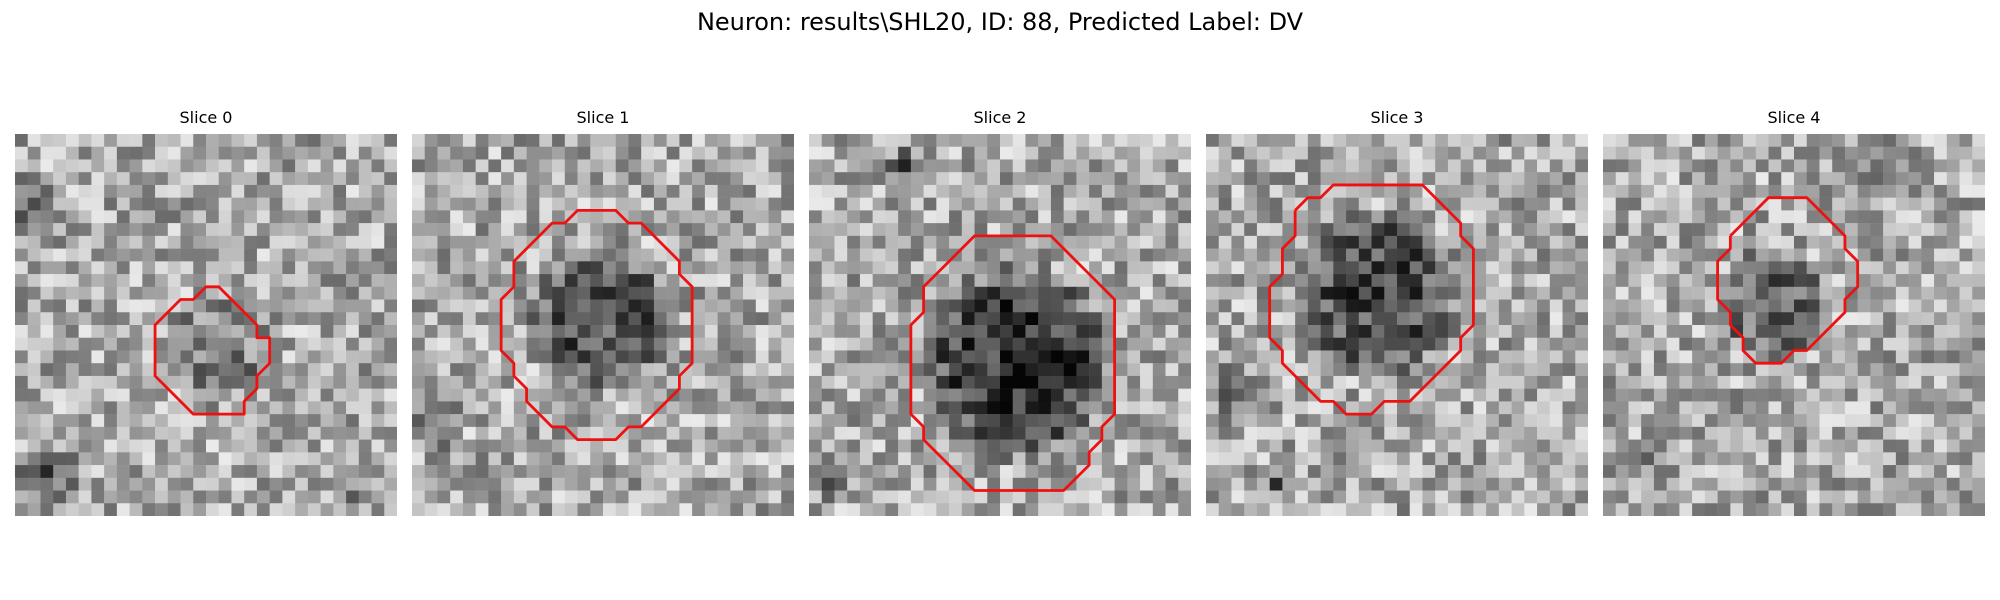 This screenshot has height=600, width=2000. What do you see at coordinates (1000, 117) in the screenshot?
I see `slice-title-2: Slice 2` at bounding box center [1000, 117].